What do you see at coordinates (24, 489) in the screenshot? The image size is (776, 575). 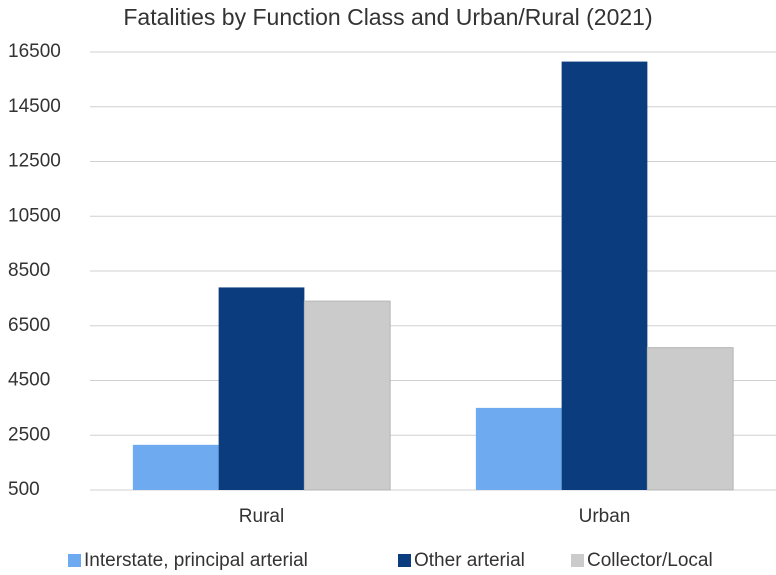 I see `y-tick-label: 500` at bounding box center [24, 489].